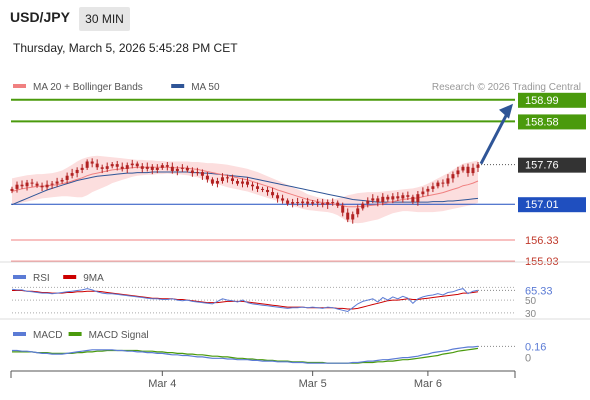  Describe the element at coordinates (125, 48) in the screenshot. I see `chart-datetime: Thursday, March 5, 2026 5:45:28 PM CET` at that location.